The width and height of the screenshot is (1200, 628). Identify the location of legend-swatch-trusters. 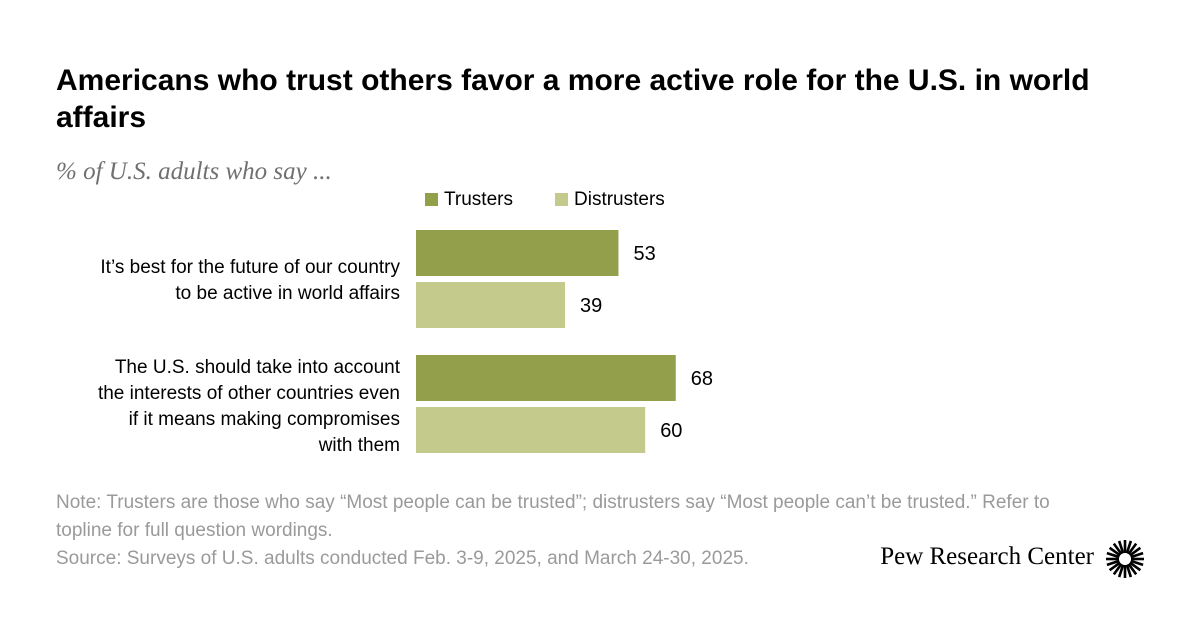
(431, 199).